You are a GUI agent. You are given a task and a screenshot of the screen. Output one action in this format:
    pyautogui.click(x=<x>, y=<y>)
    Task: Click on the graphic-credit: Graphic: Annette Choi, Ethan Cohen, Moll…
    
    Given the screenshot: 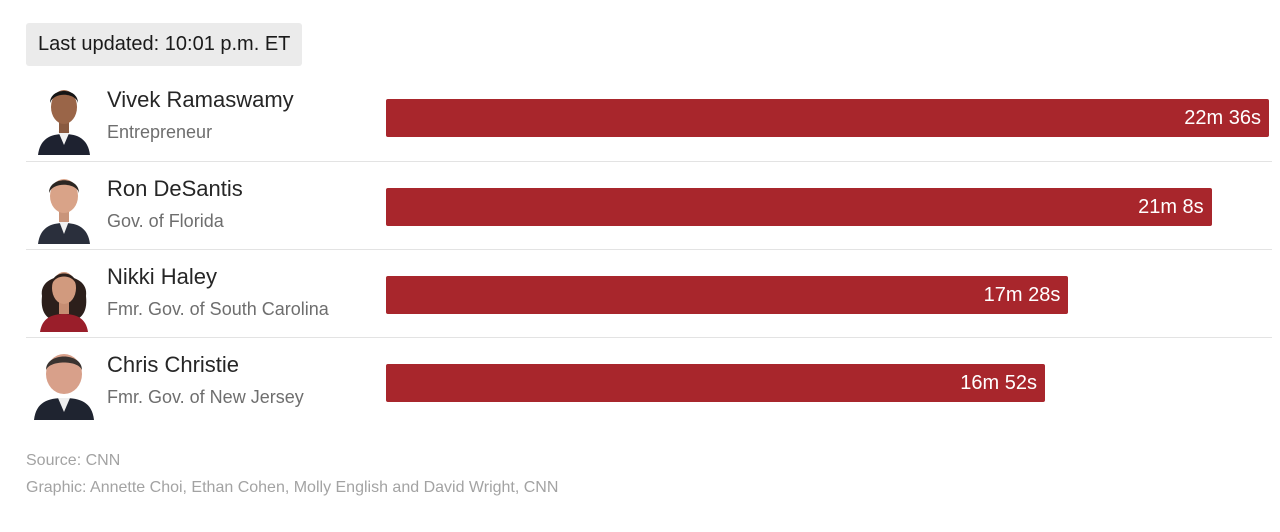 What is the action you would take?
    pyautogui.click(x=292, y=487)
    